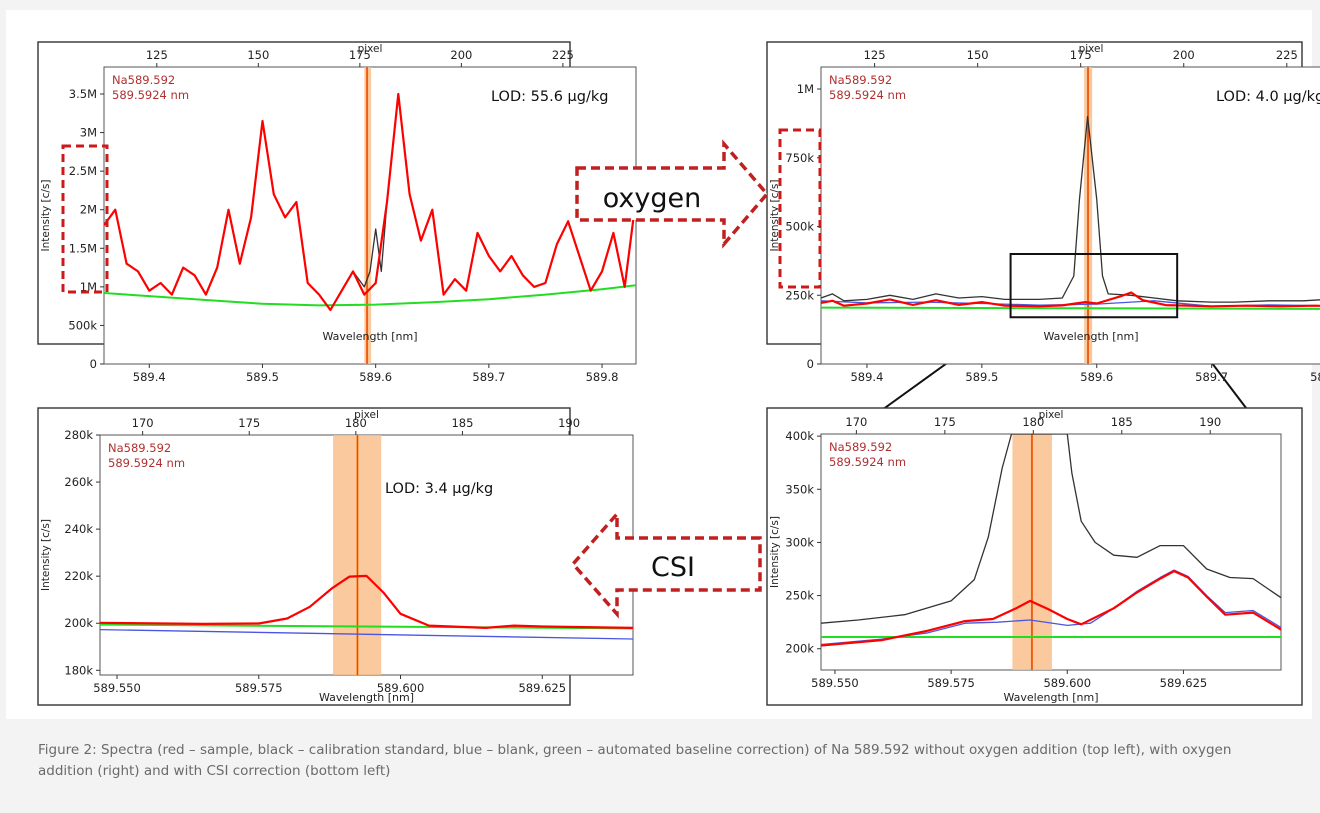 The width and height of the screenshot is (1320, 813). I want to click on y-tick-label: 500k, so click(82, 325).